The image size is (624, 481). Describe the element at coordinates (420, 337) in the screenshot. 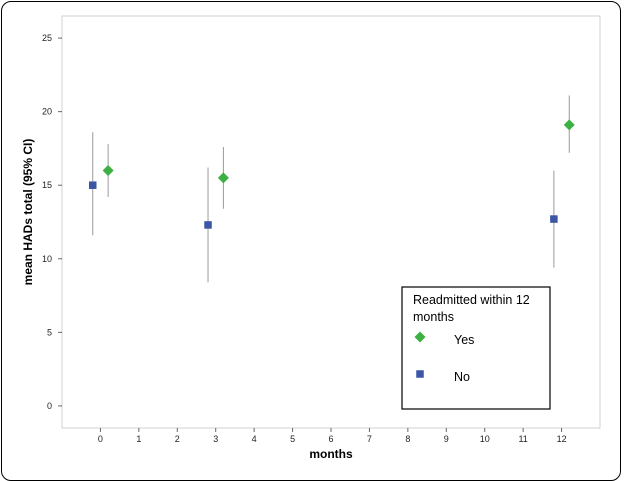

I see `legend-marker-yes` at that location.